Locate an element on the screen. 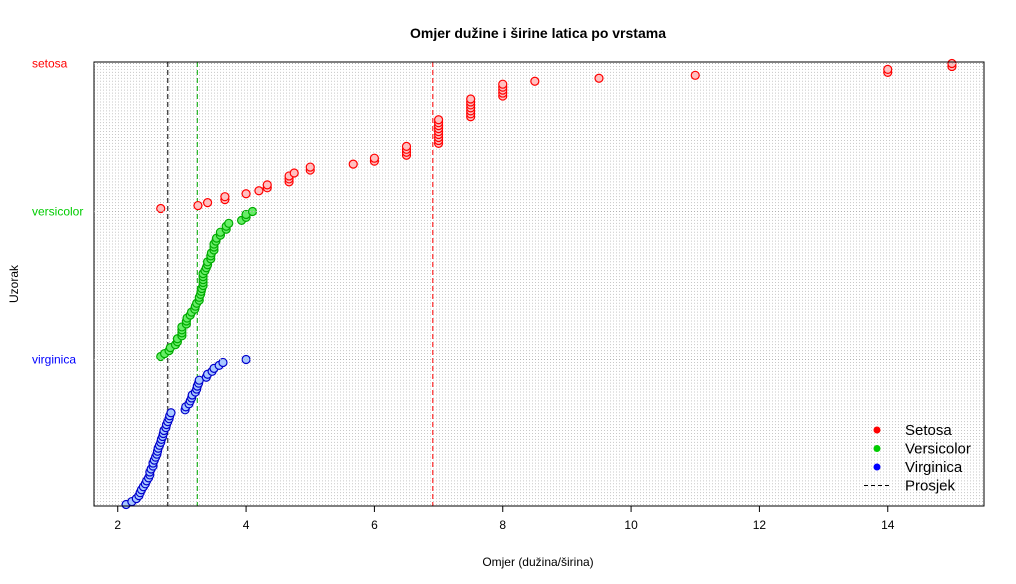 The width and height of the screenshot is (1016, 584). x-tick-label: 10 is located at coordinates (631, 525).